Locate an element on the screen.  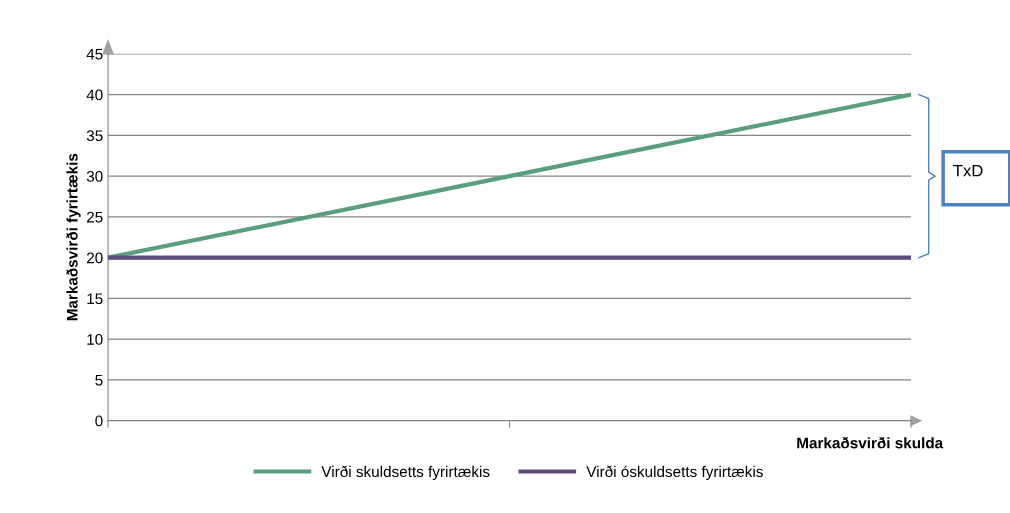
y-tick-label: 20 is located at coordinates (94, 258).